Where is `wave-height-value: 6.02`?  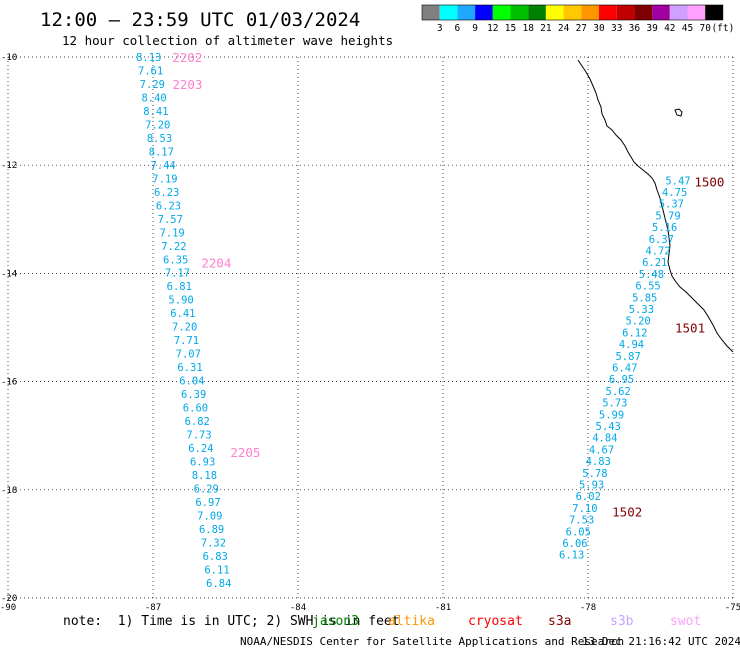 wave-height-value: 6.02 is located at coordinates (588, 497).